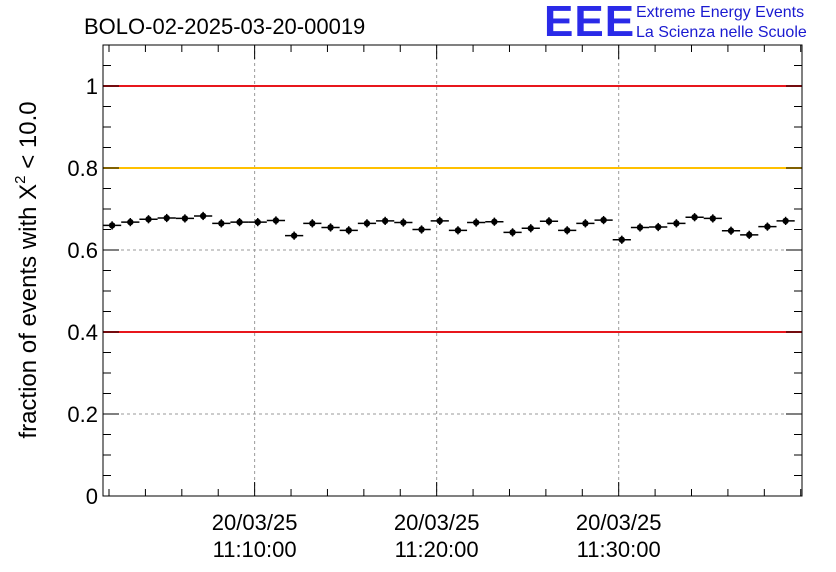  Describe the element at coordinates (82, 332) in the screenshot. I see `y-tick-label: 0.4` at that location.